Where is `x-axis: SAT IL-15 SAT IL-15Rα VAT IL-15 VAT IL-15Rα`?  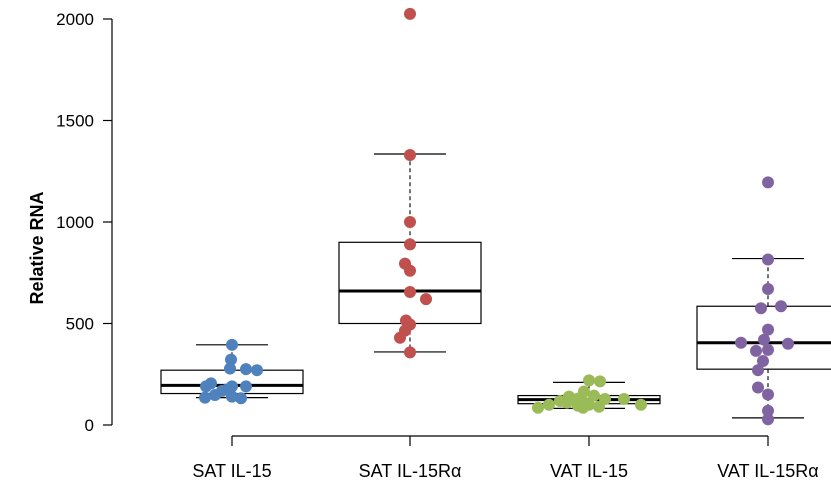
x-axis: SAT IL-15 SAT IL-15Rα VAT IL-15 VAT IL-15Rα is located at coordinates (505, 458).